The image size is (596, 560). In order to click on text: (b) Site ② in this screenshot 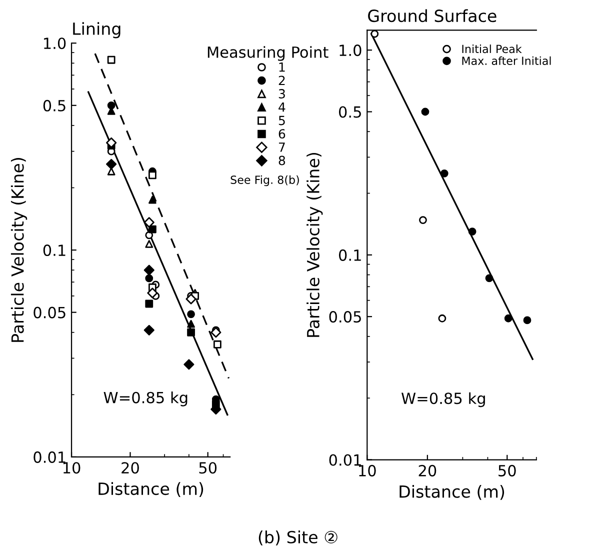, I will do `click(298, 538)`.